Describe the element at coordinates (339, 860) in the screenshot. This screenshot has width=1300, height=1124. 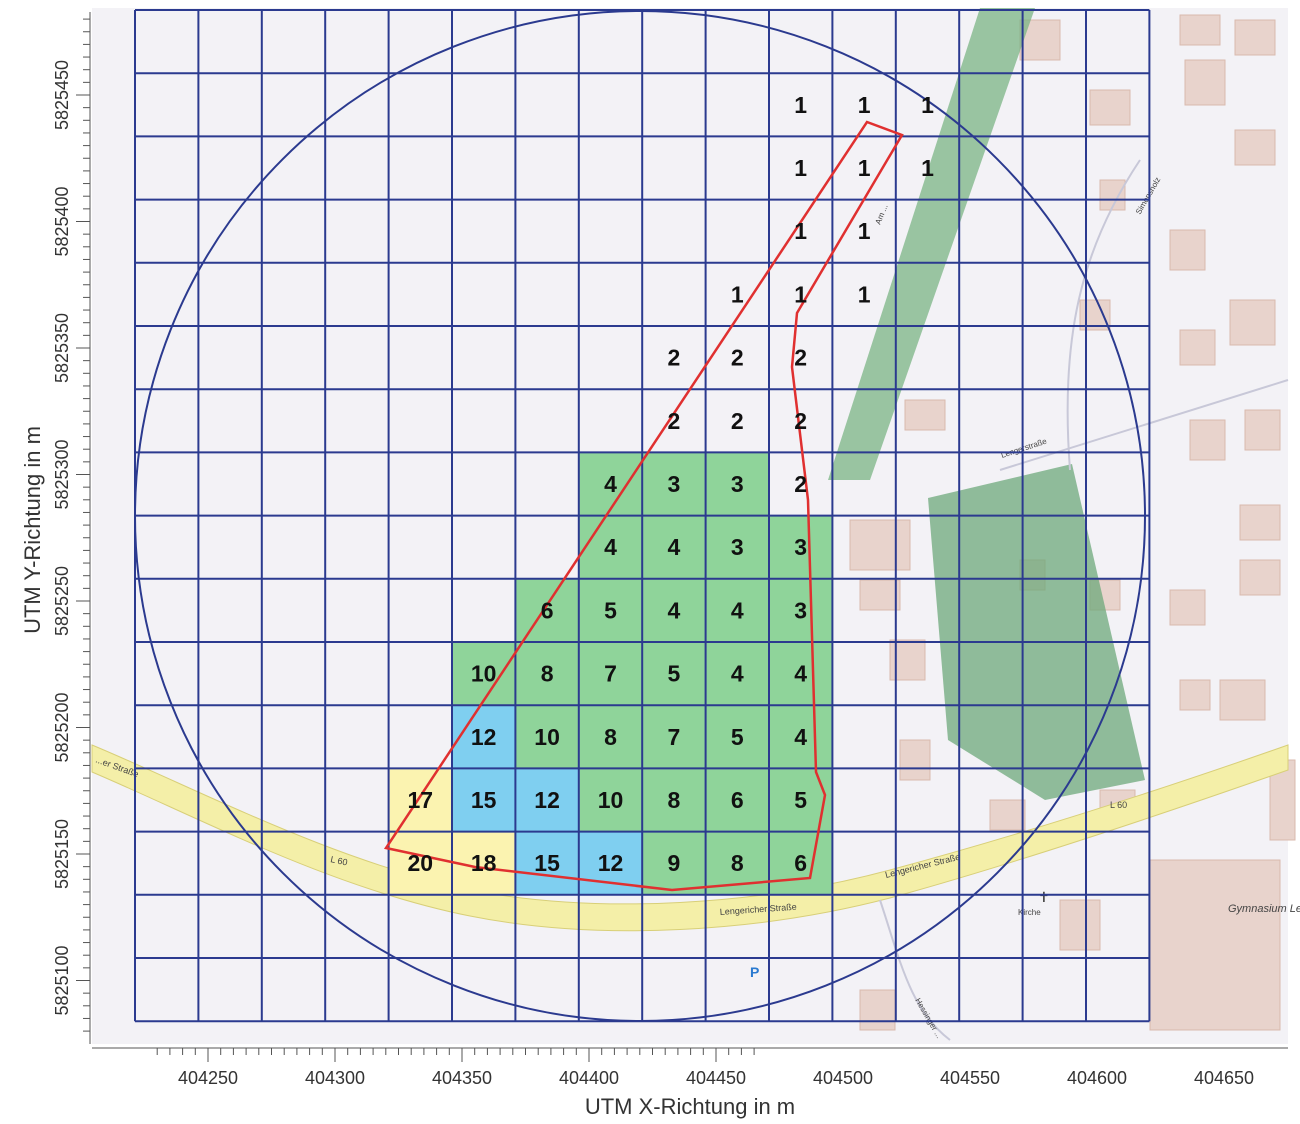
I see `label-route-left: L 60` at that location.